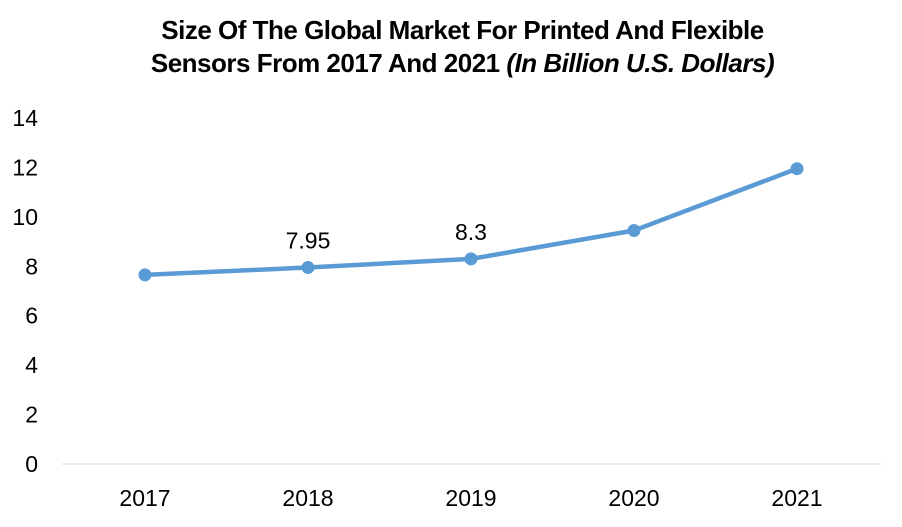  Describe the element at coordinates (25, 118) in the screenshot. I see `y-axis-tick-label: 14` at that location.